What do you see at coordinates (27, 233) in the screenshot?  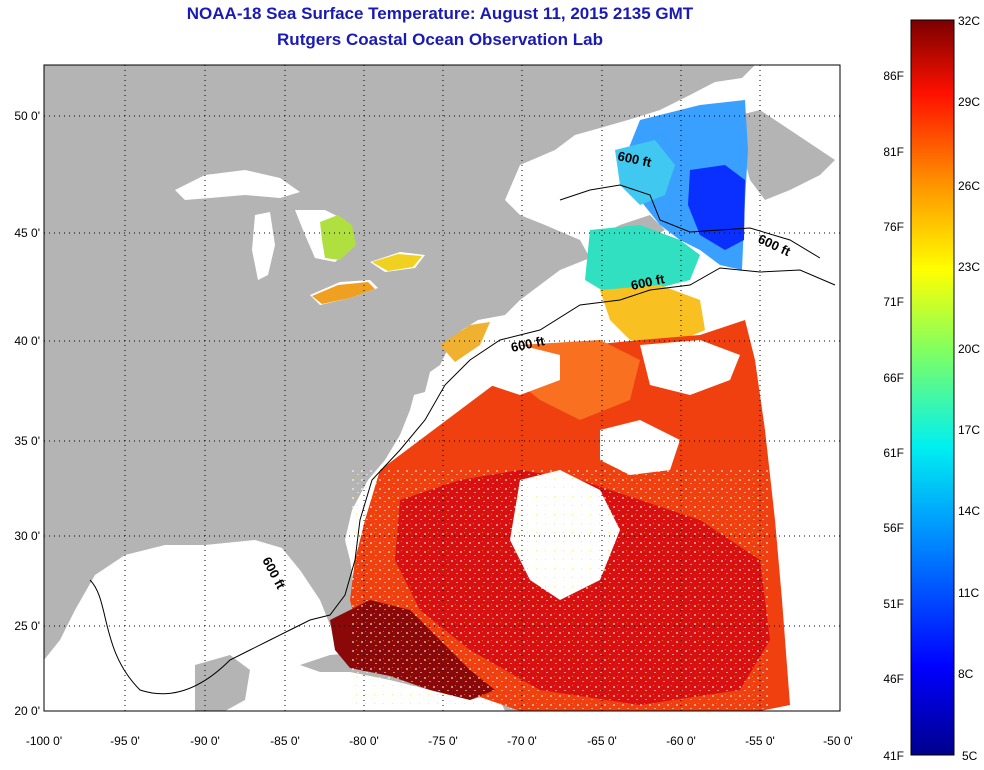 I see `lat-label: 45 0'` at bounding box center [27, 233].